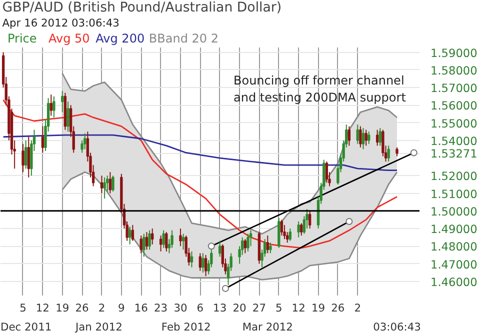 Image resolution: width=480 pixels, height=336 pixels. I want to click on y-tick-label: 1.47000, so click(454, 264).